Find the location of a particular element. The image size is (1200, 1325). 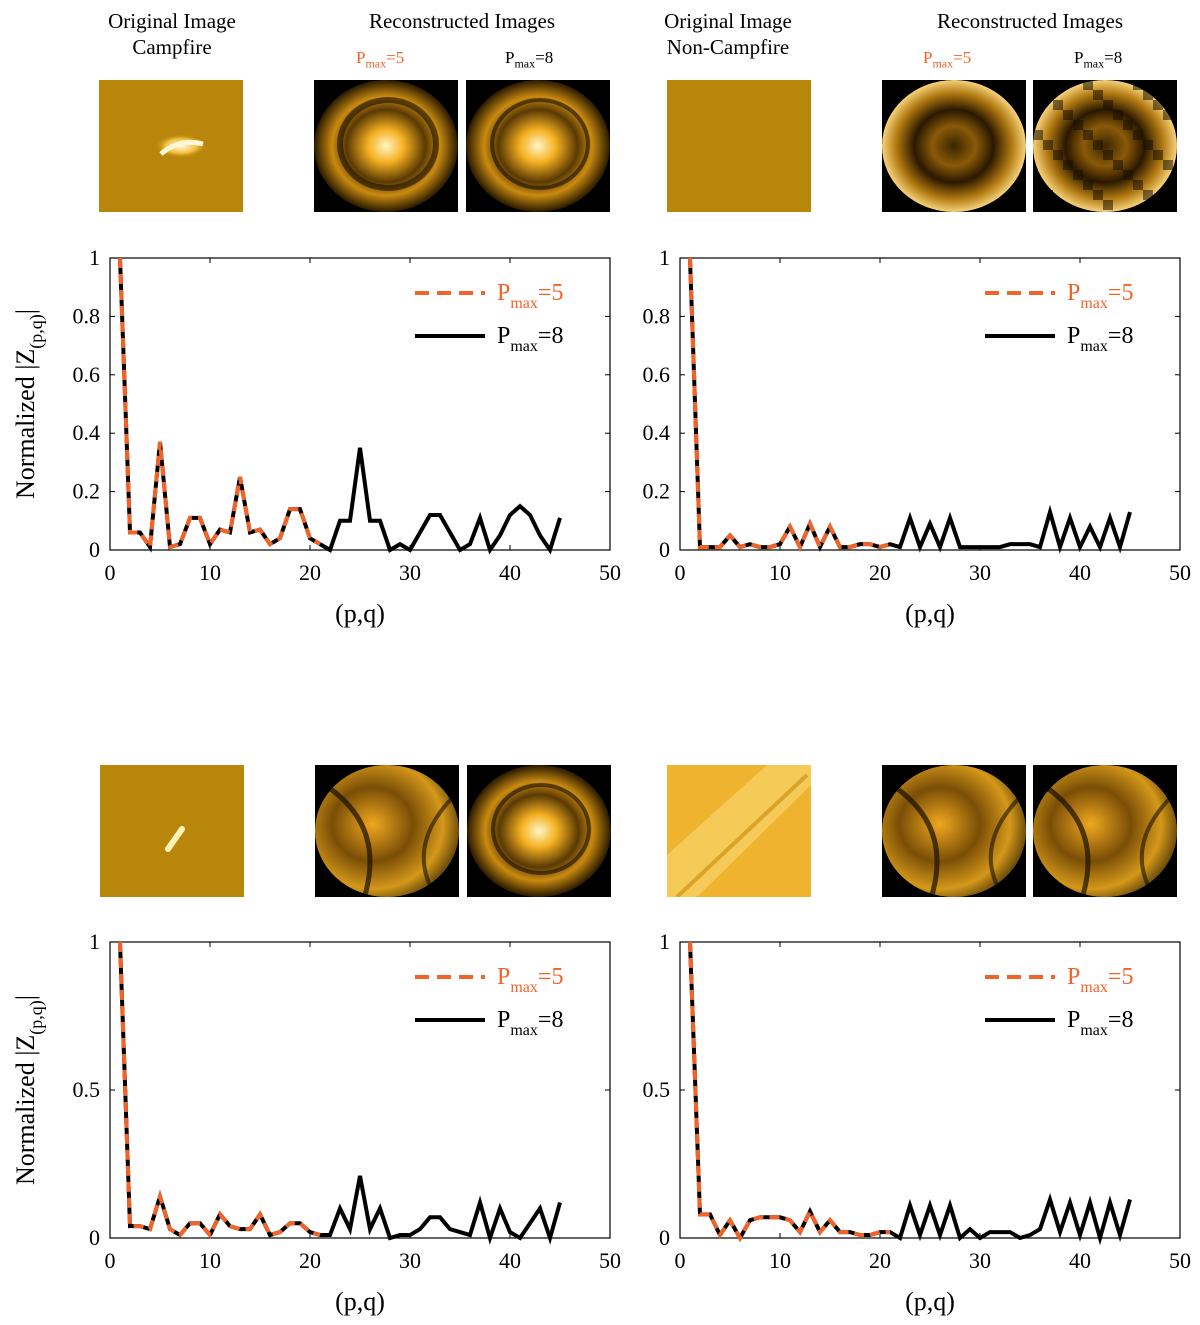

hotspot-arc is located at coordinates (181, 147).